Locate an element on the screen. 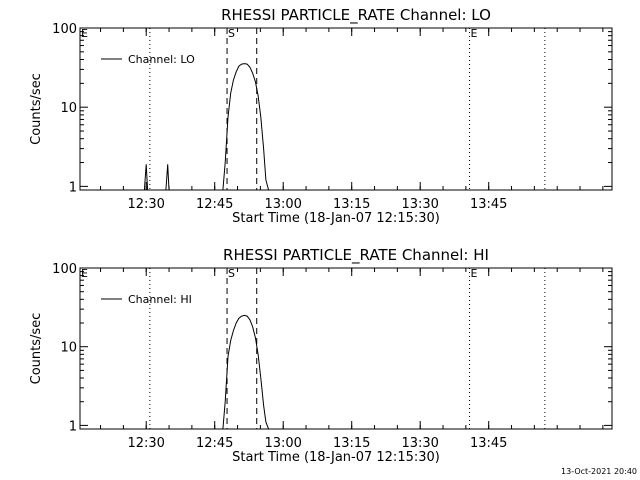 The height and width of the screenshot is (480, 640). lo-y-tick-label: 10 is located at coordinates (68, 108).